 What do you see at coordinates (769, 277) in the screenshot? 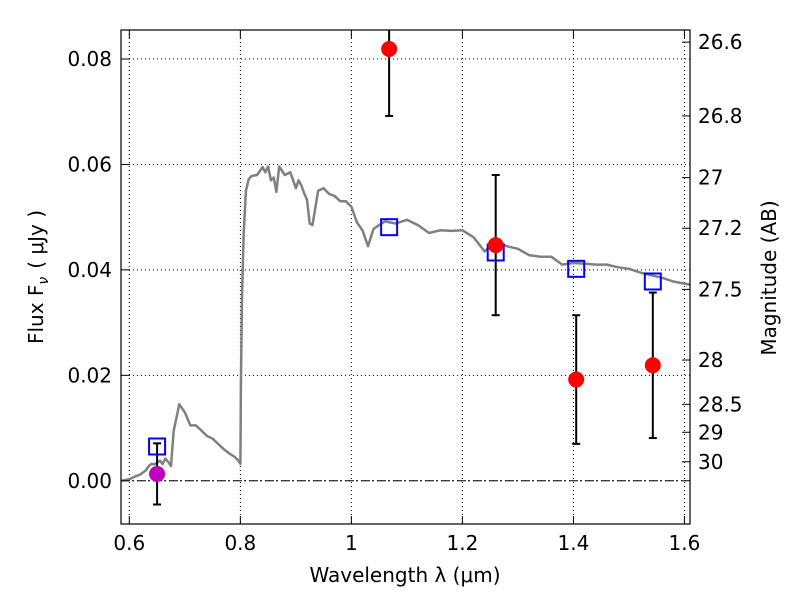
I see `y2-axis-label: Magnitude (AB)` at bounding box center [769, 277].